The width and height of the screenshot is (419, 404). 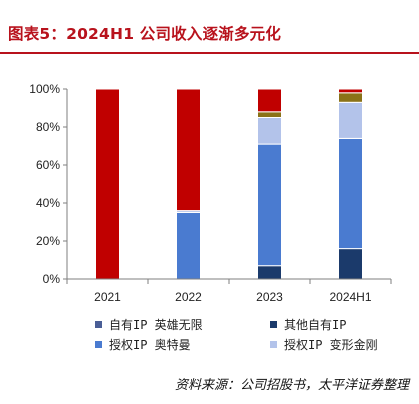 What do you see at coordinates (48, 127) in the screenshot?
I see `y-tick-label: 80%` at bounding box center [48, 127].